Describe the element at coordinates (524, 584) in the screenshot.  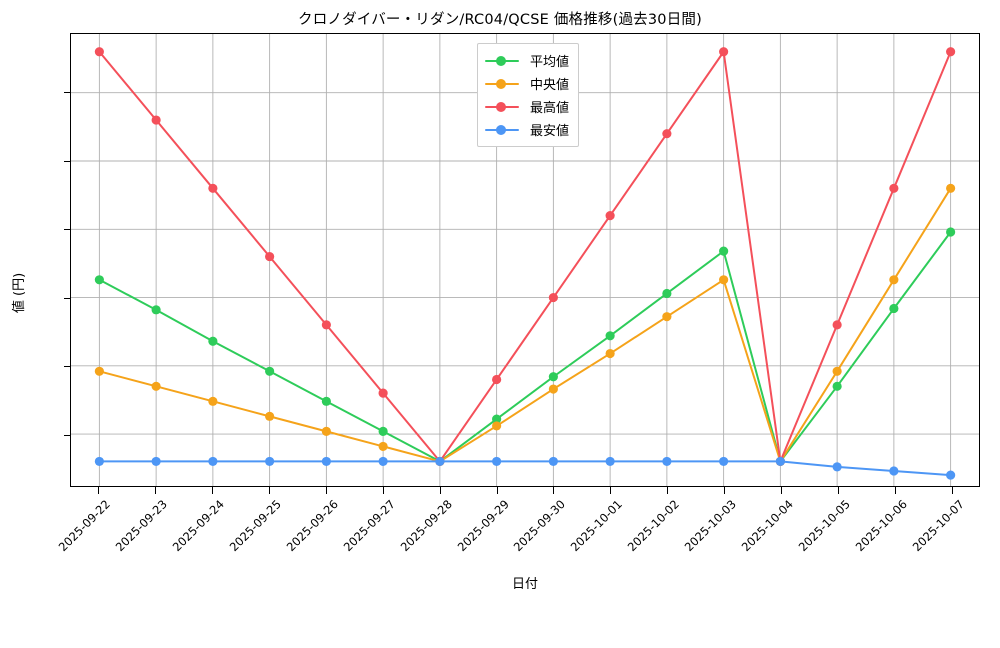
I see `x-axis-label: 日付` at that location.